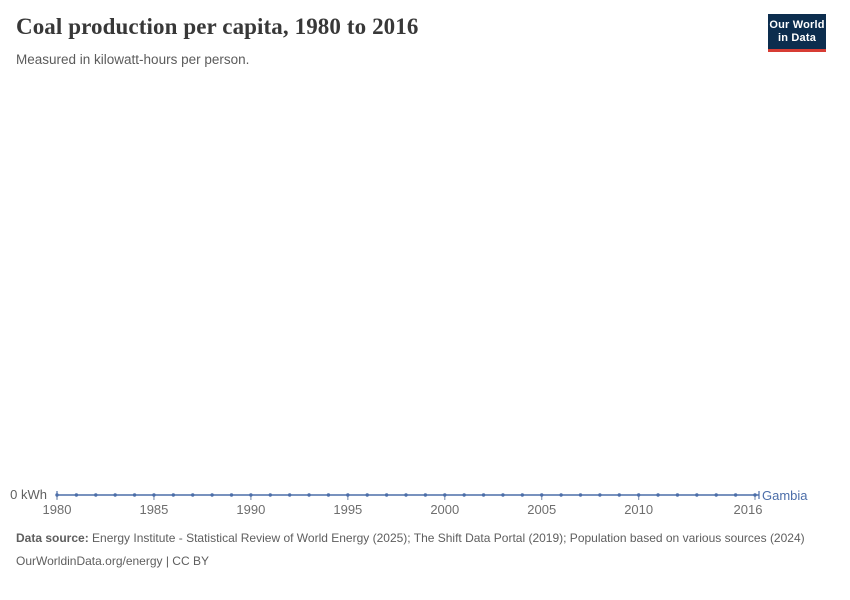  What do you see at coordinates (797, 24) in the screenshot?
I see `owid-logo-line1: Our World` at bounding box center [797, 24].